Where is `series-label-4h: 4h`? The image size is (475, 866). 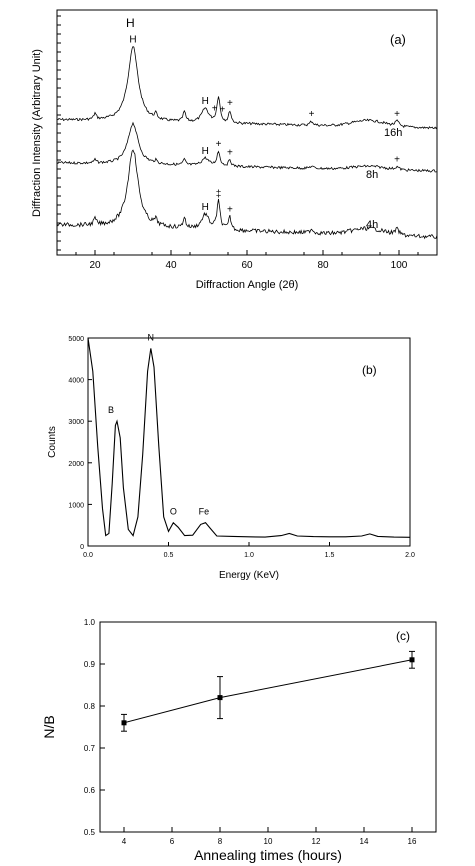
series-label-4h: 4h is located at coordinates (372, 225).